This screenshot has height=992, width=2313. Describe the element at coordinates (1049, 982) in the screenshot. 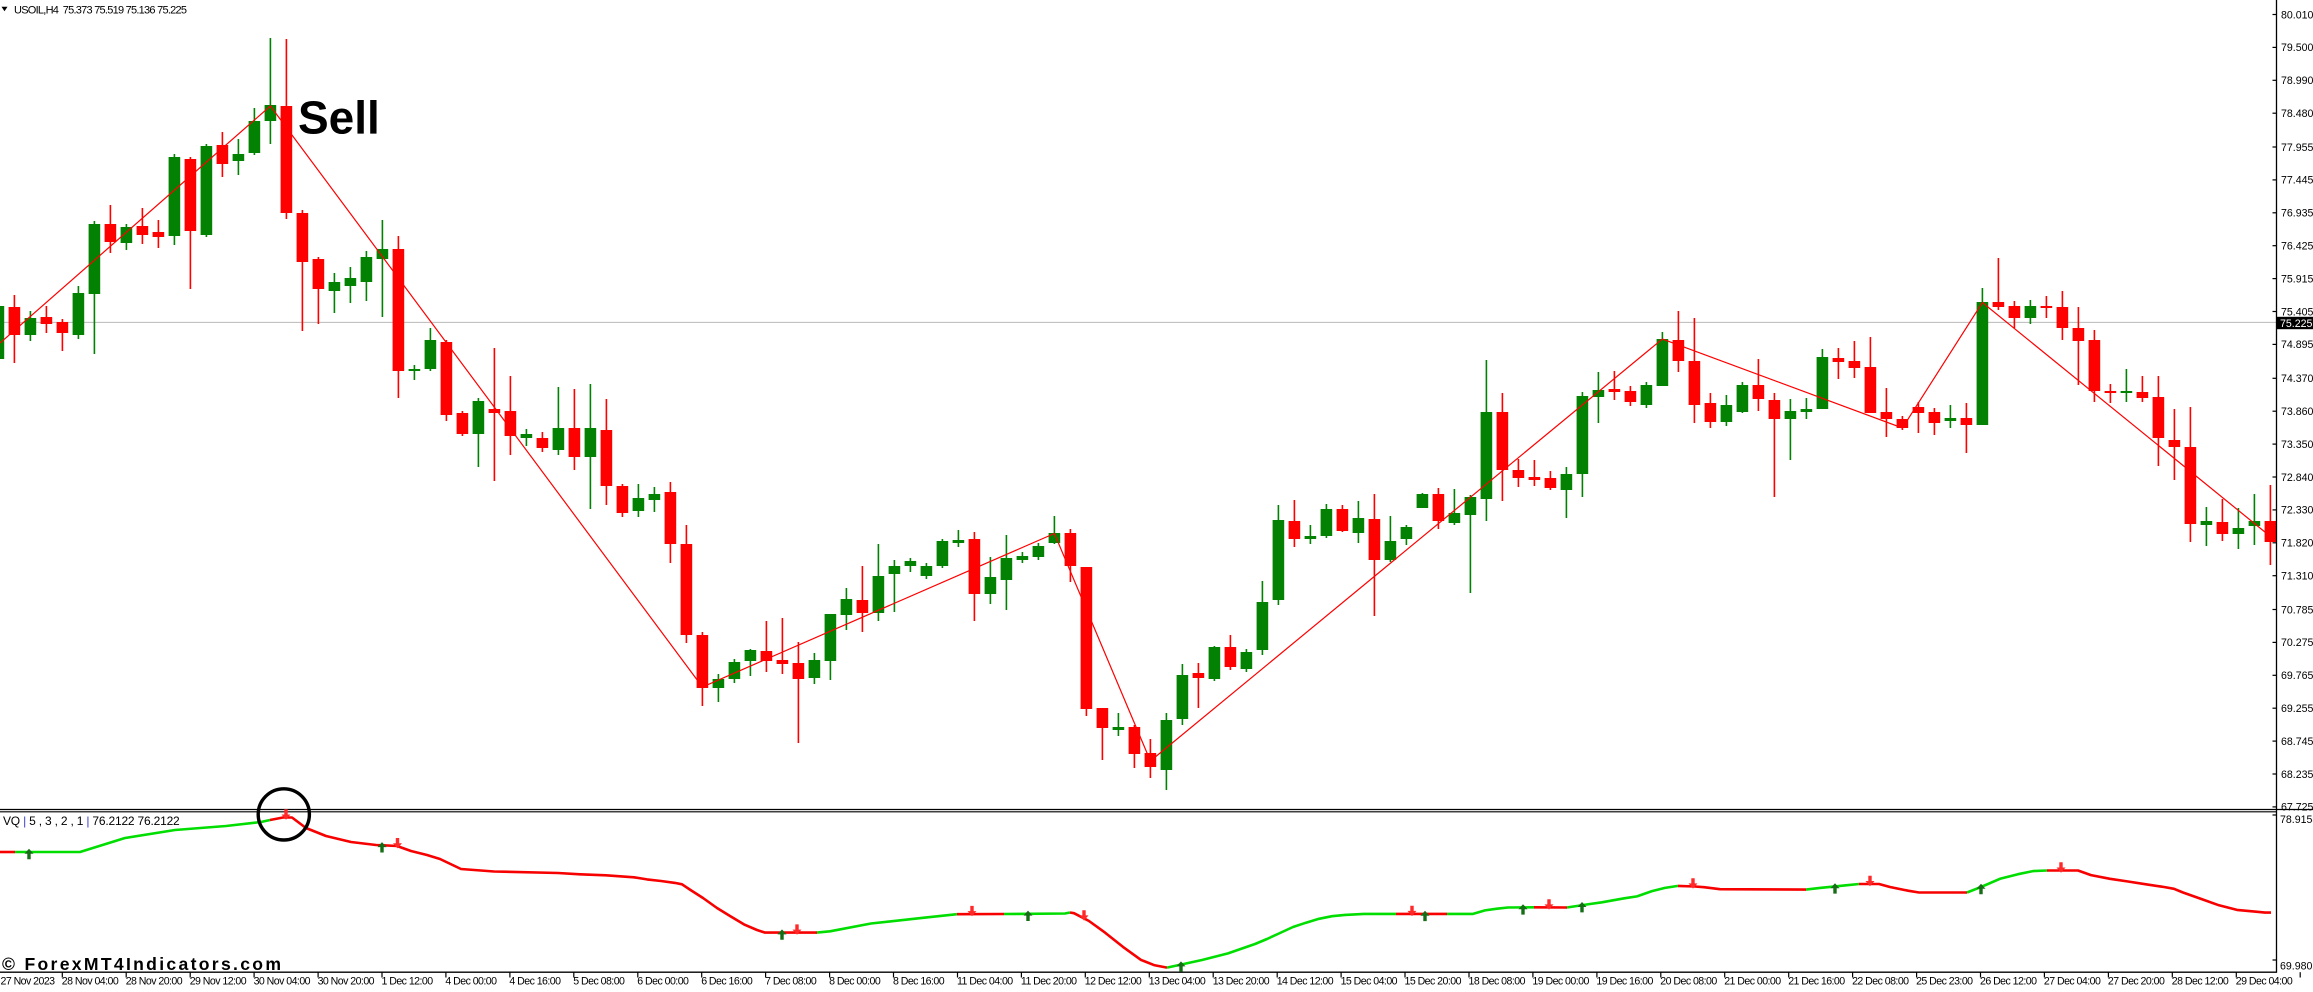

I see `svg-text: 11 Dec 20:00` at that location.